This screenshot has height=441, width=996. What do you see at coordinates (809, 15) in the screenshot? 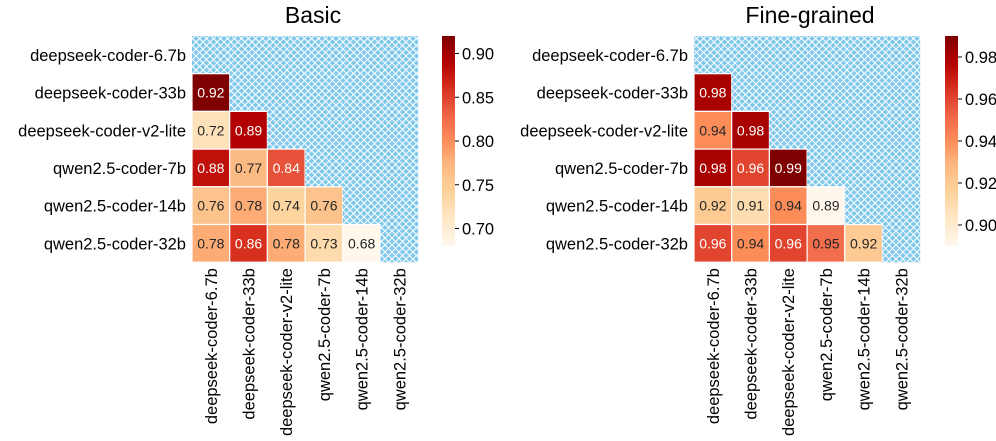
I see `chart-title: Fine-grained` at bounding box center [809, 15].